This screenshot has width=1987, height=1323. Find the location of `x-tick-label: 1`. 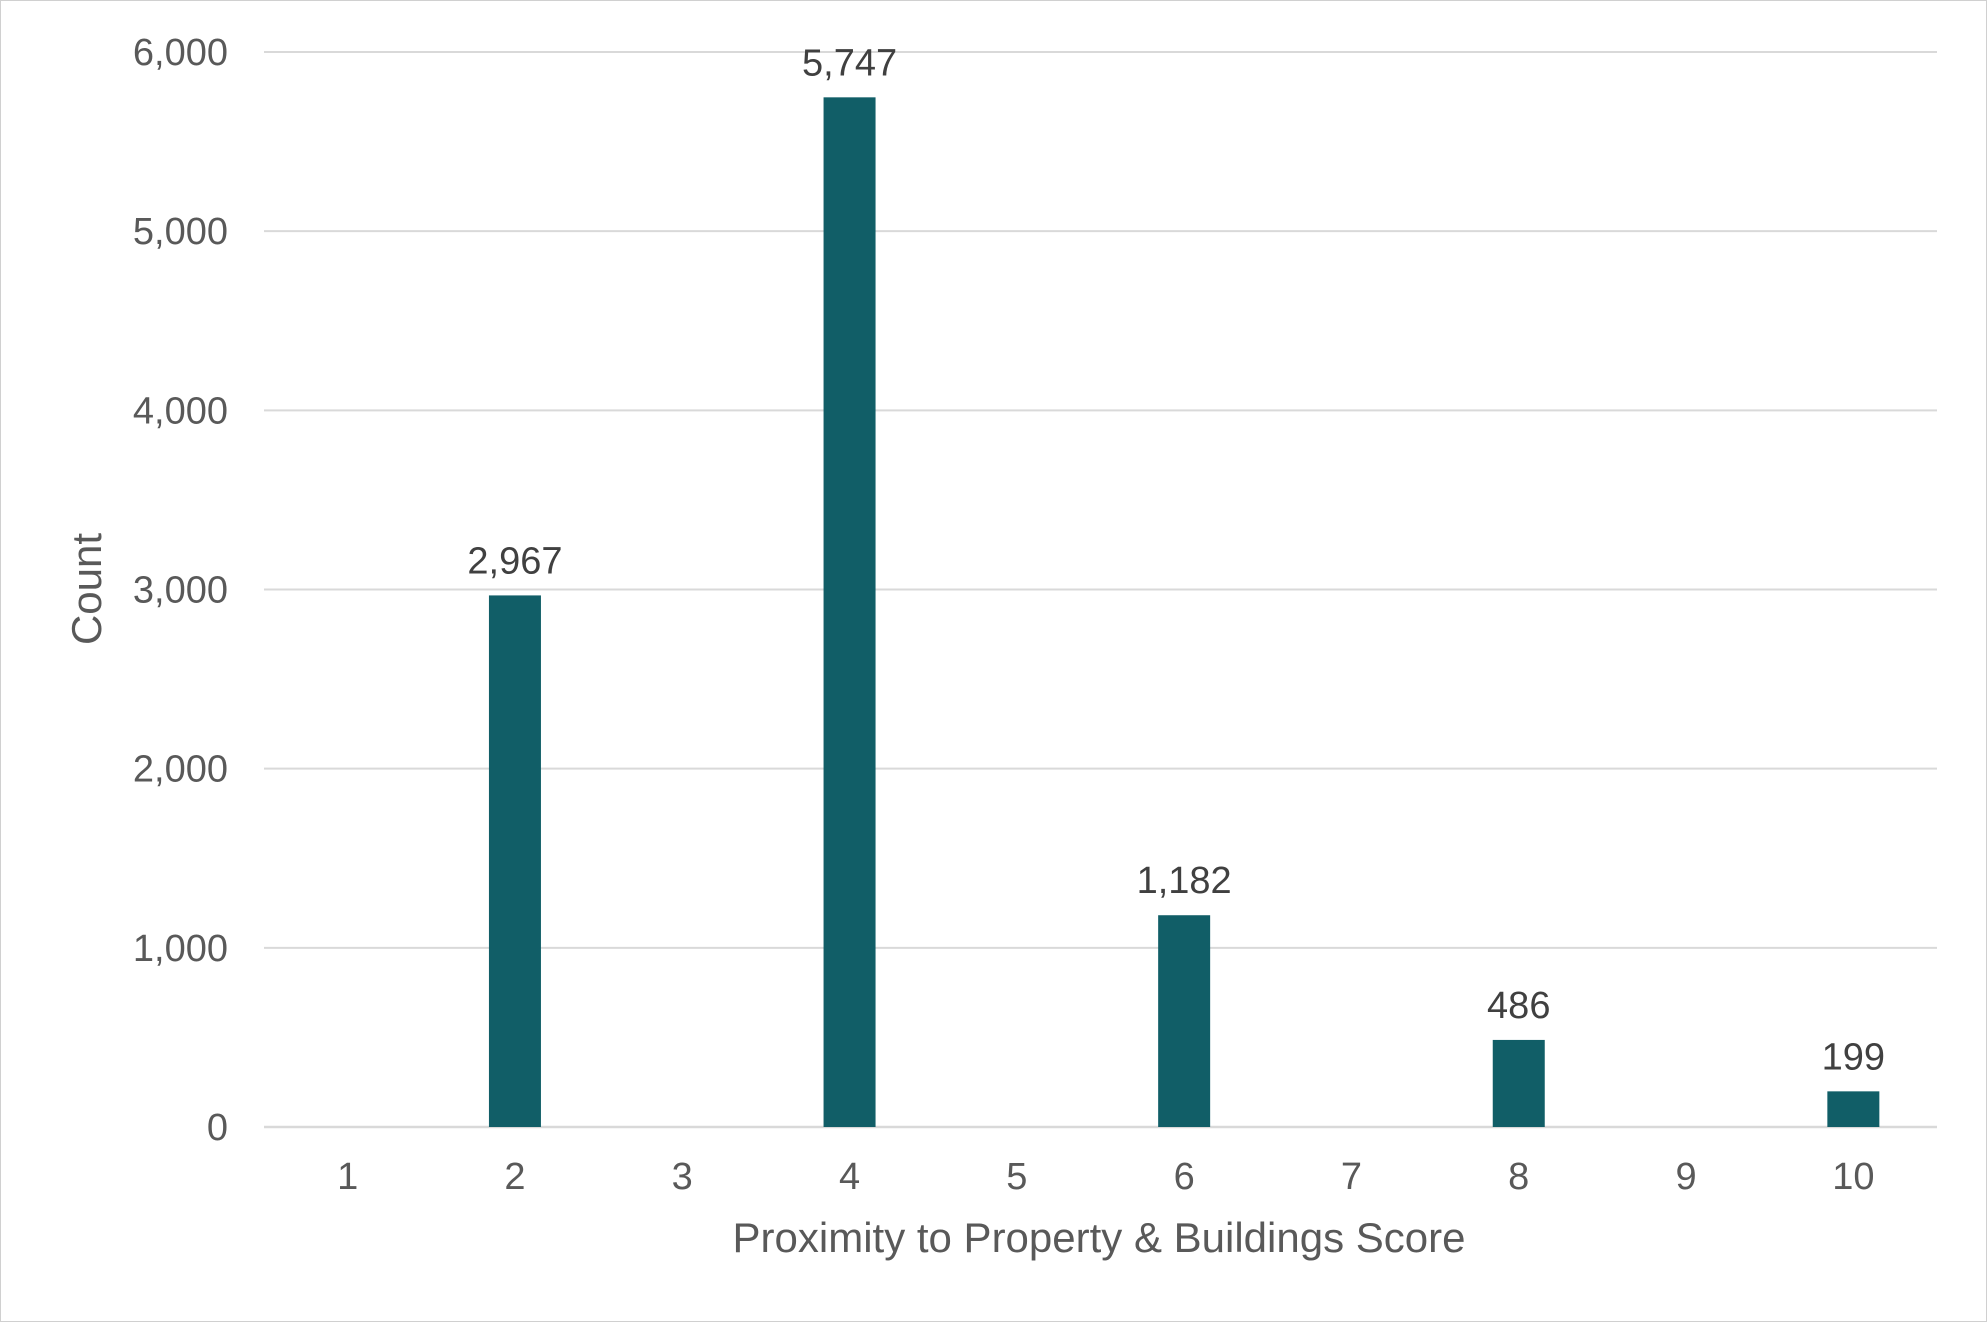

x-tick-label: 1 is located at coordinates (347, 1177).